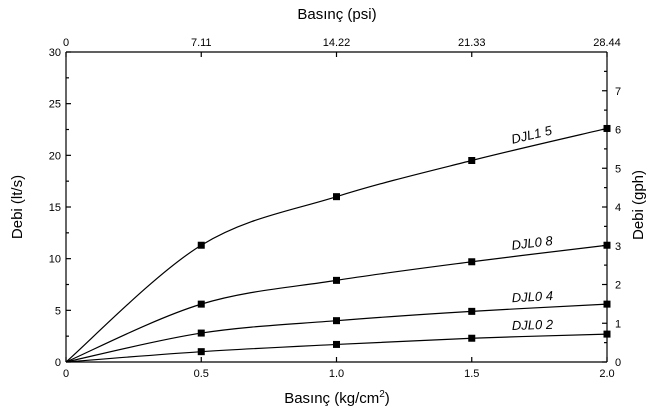 This screenshot has width=653, height=420. I want to click on x-tick-label: 0, so click(66, 374).